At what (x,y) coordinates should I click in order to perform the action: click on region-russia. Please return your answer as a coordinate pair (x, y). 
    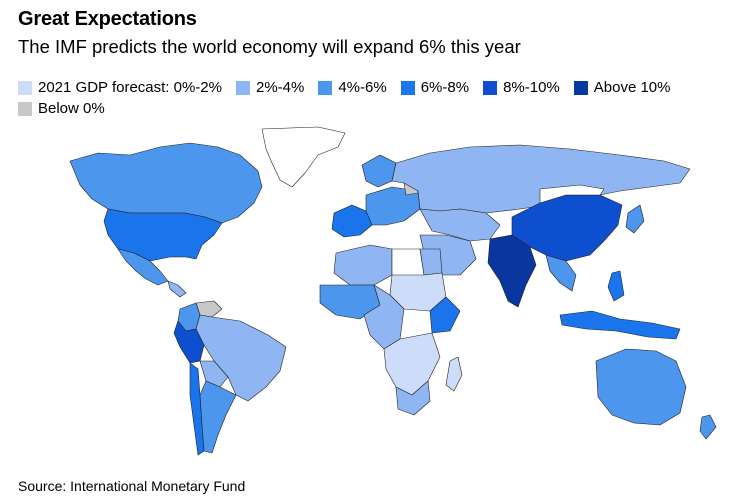
    Looking at the image, I should click on (541, 179).